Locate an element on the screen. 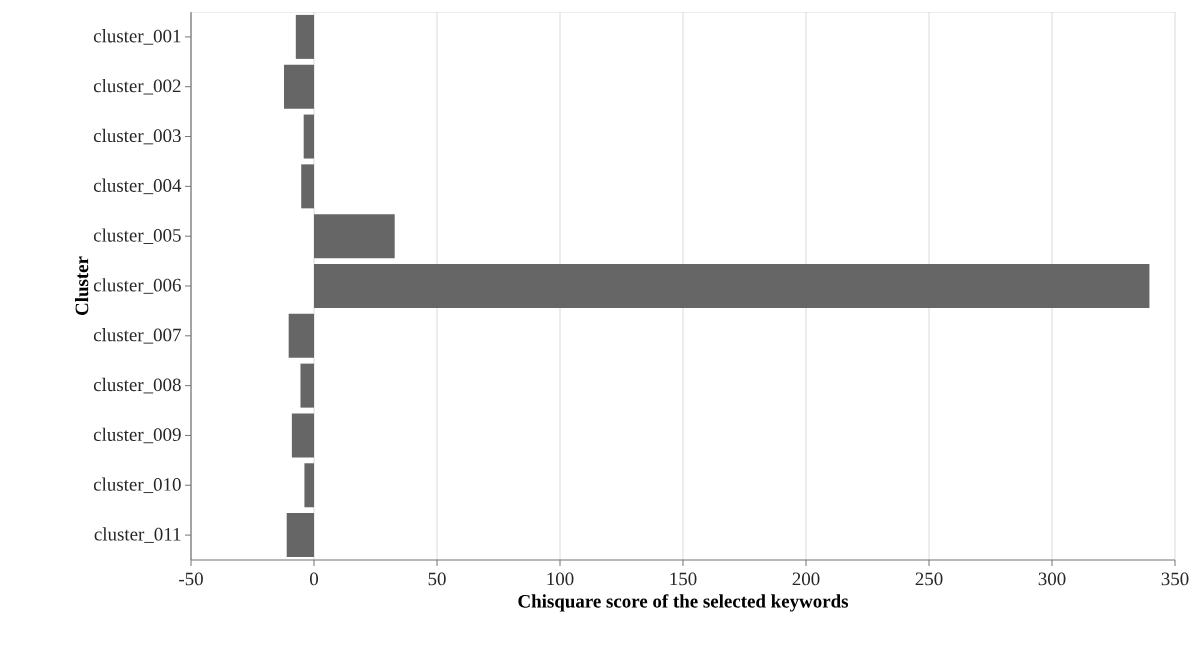  y-tick-label: cluster_006 is located at coordinates (137, 286).